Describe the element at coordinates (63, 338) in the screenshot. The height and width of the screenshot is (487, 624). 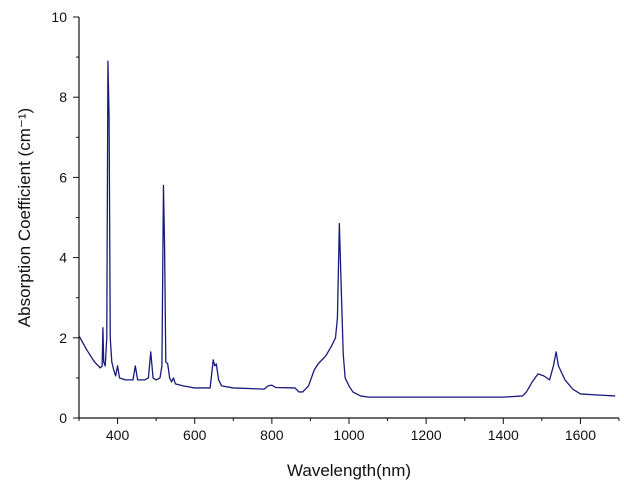
I see `y-tick-label: 2` at that location.